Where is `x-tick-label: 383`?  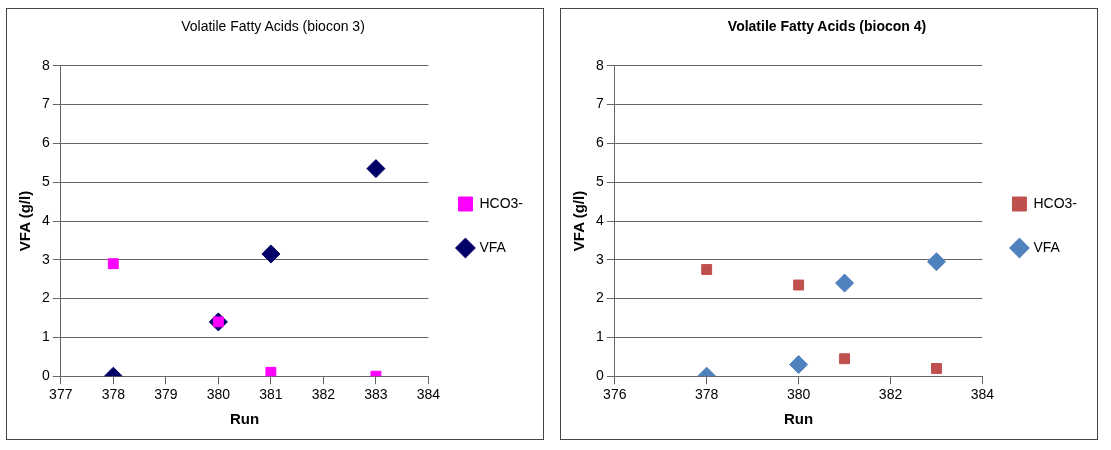 x-tick-label: 383 is located at coordinates (376, 394).